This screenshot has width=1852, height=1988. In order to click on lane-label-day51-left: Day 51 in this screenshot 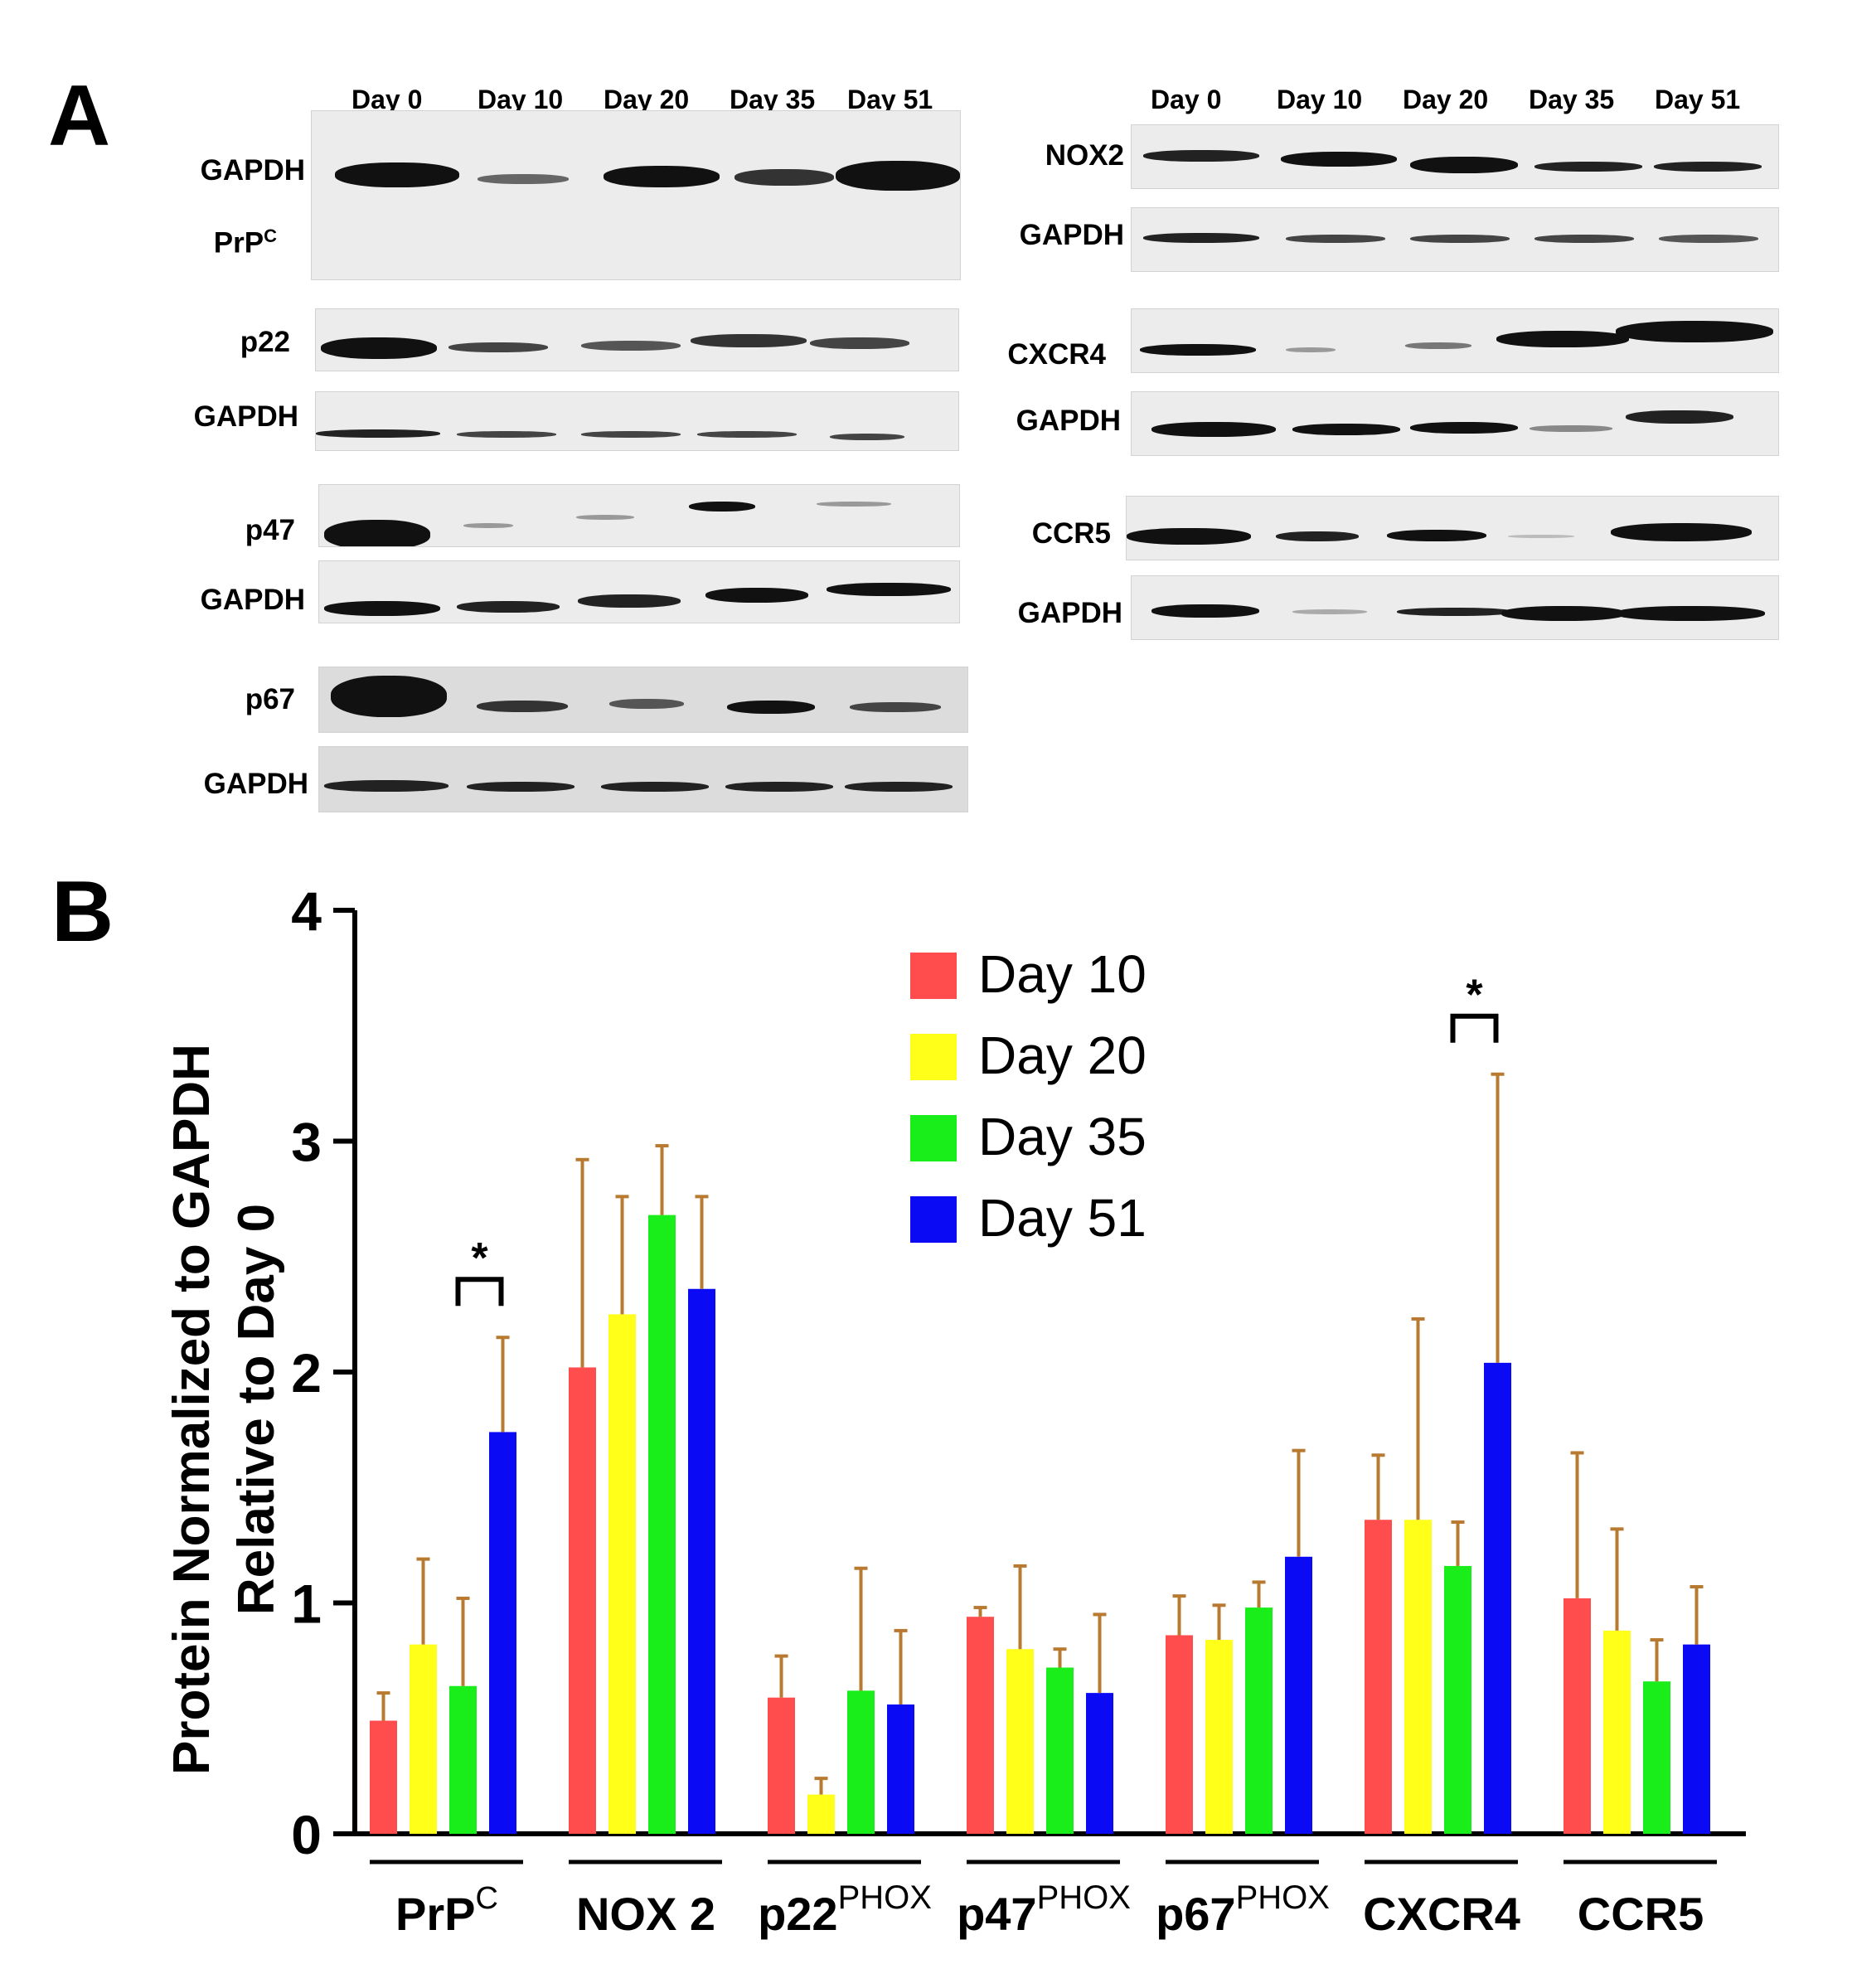, I will do `click(890, 99)`.